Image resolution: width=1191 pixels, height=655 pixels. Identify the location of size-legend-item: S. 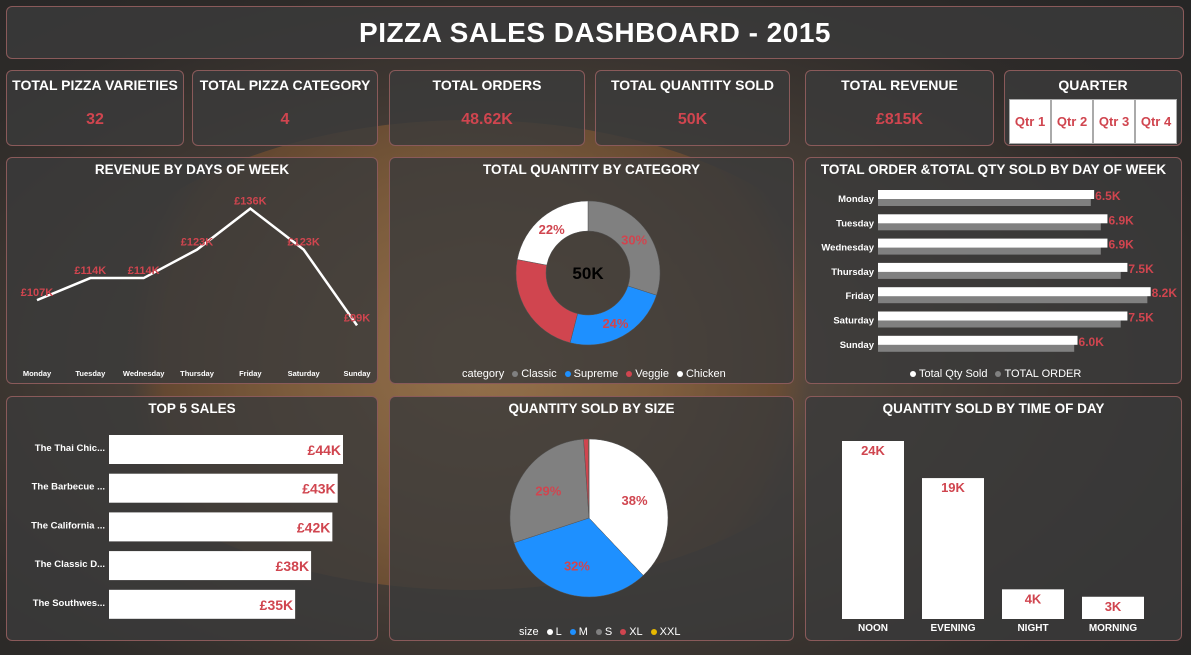
(604, 632).